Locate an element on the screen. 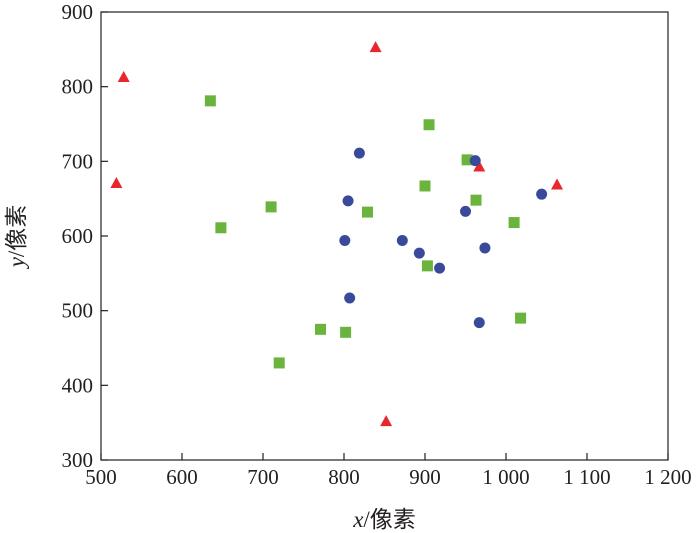 Image resolution: width=700 pixels, height=533 pixels. x-tick-label: 900 is located at coordinates (425, 477).